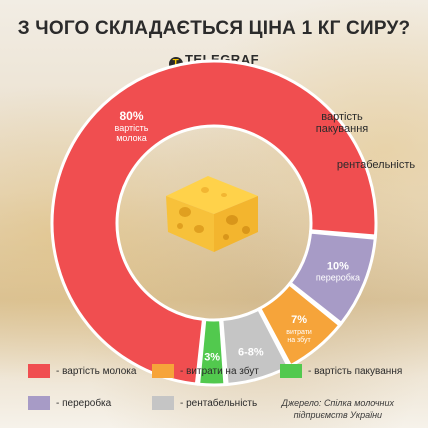 The image size is (428, 428). Describe the element at coordinates (131, 138) in the screenshot. I see `slice-name-label: молока` at that location.